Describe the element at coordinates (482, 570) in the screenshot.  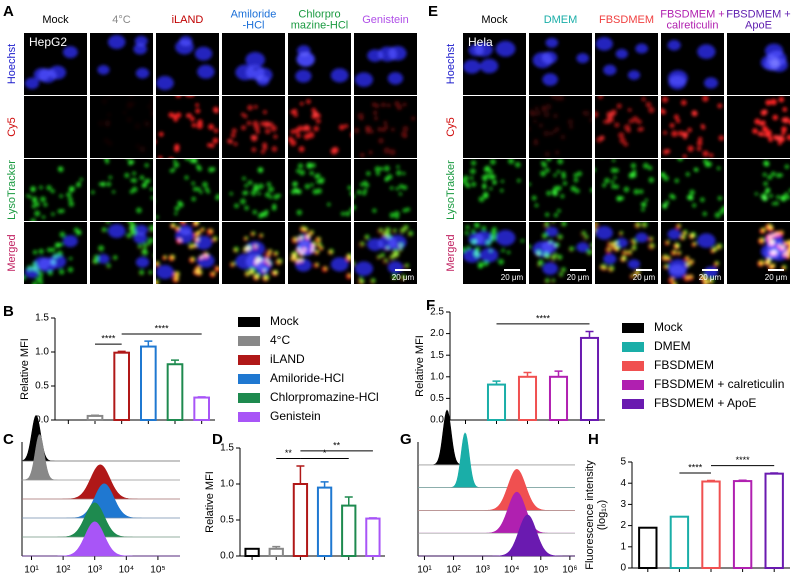
I see `x-tick-label: 10³` at that location.